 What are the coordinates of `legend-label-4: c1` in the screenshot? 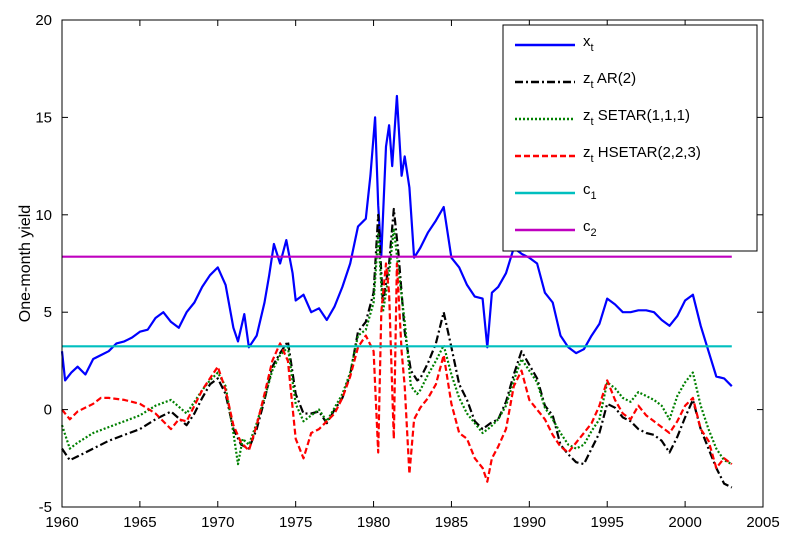 It's located at (590, 191).